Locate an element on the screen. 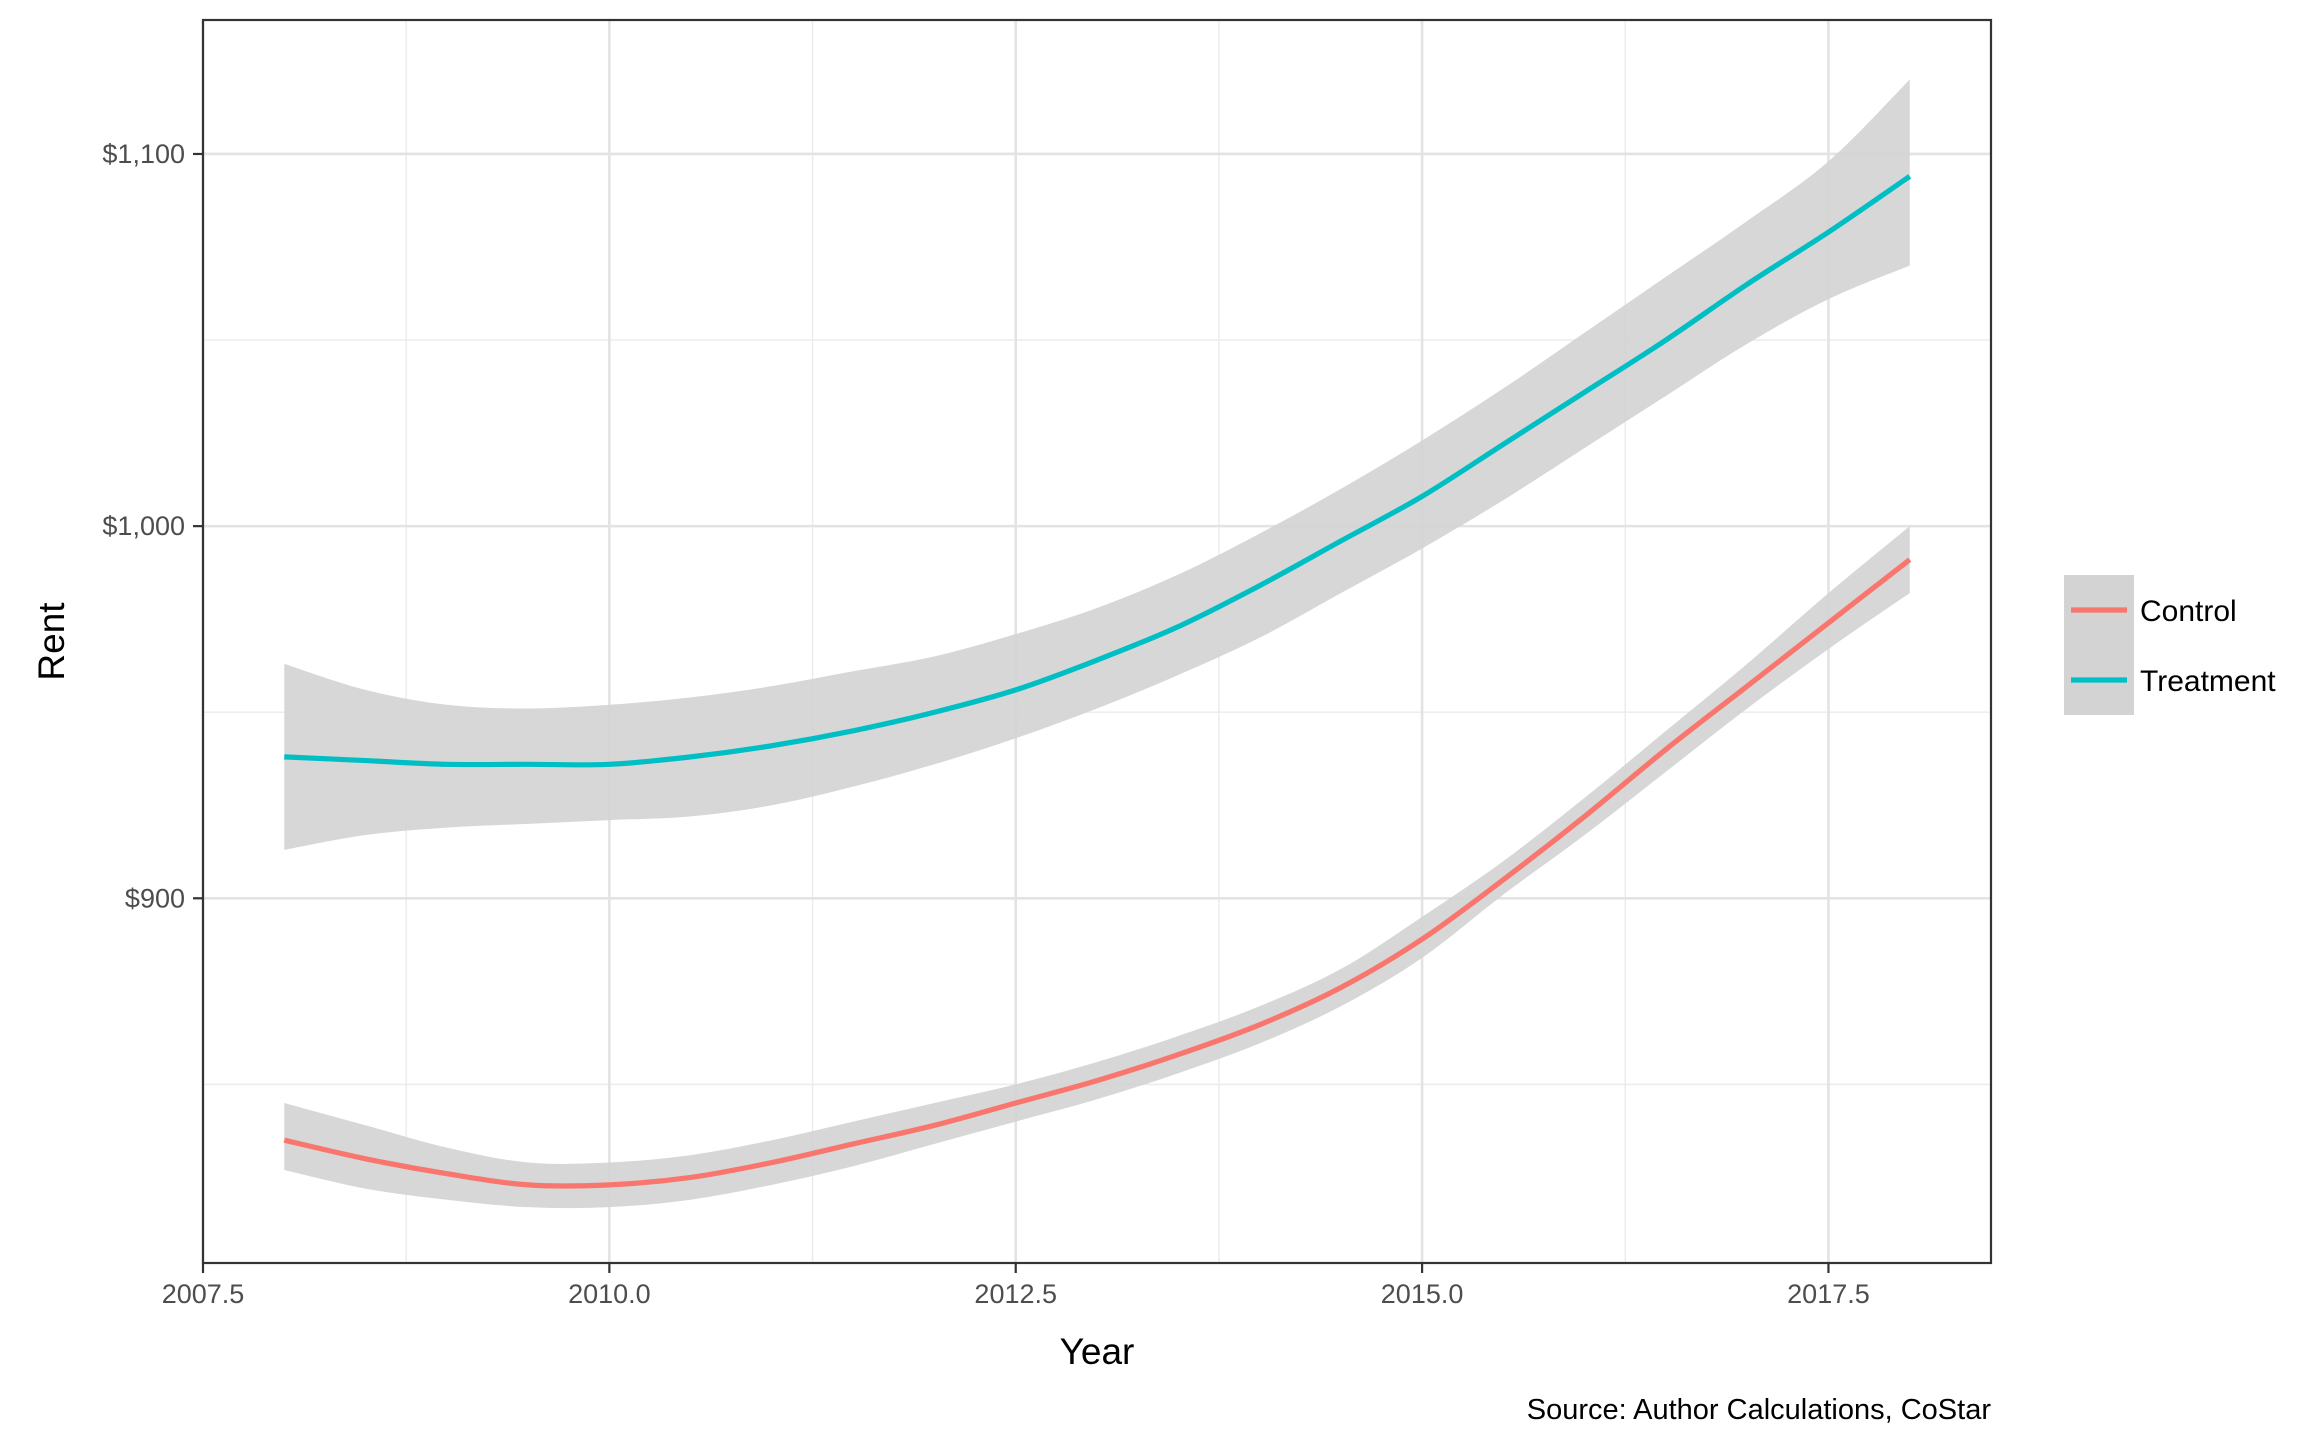  y-axis-title: Rent is located at coordinates (51, 641).